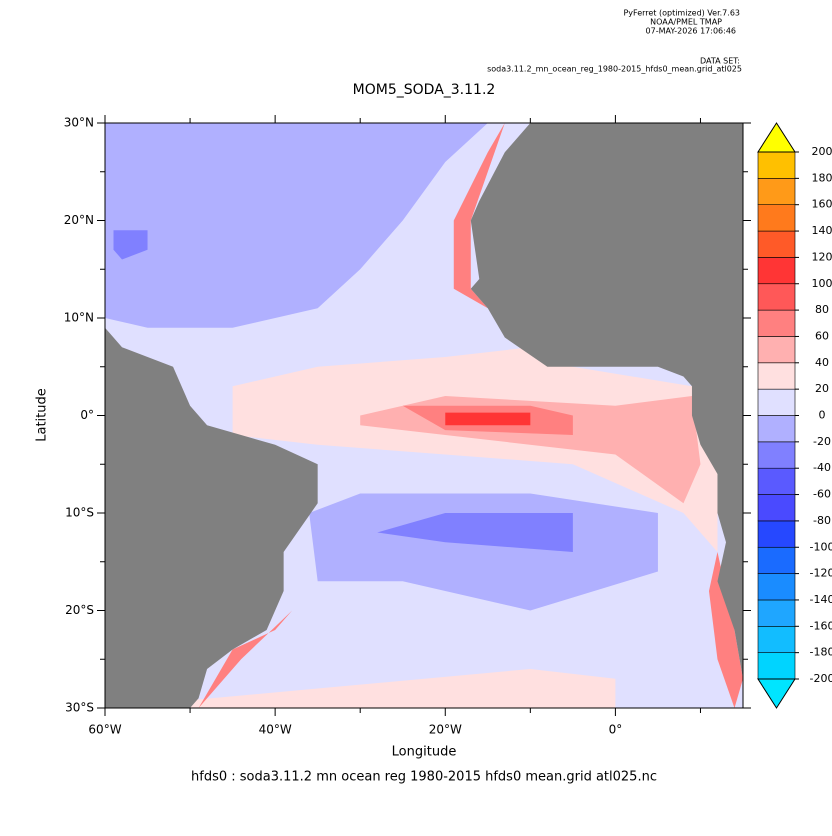  I want to click on software: PyFerret (optimized) Ver.7.63, so click(681, 13).